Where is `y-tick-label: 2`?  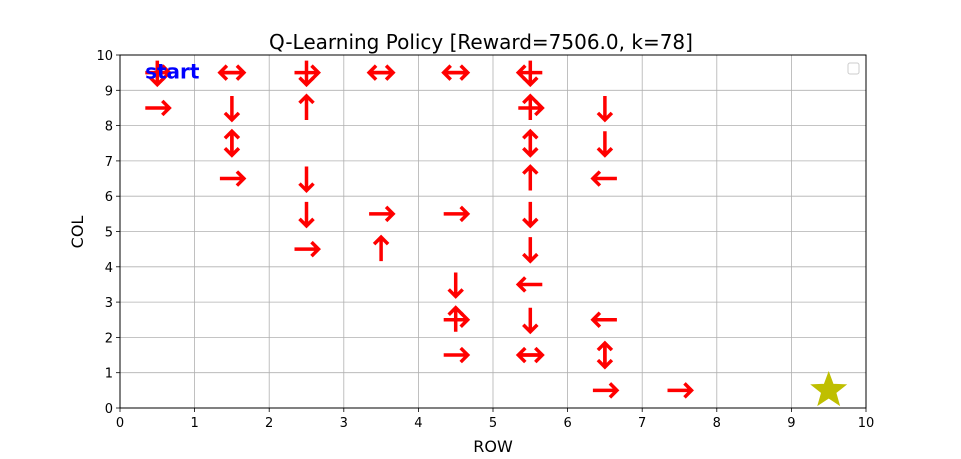 y-tick-label: 2 is located at coordinates (109, 338).